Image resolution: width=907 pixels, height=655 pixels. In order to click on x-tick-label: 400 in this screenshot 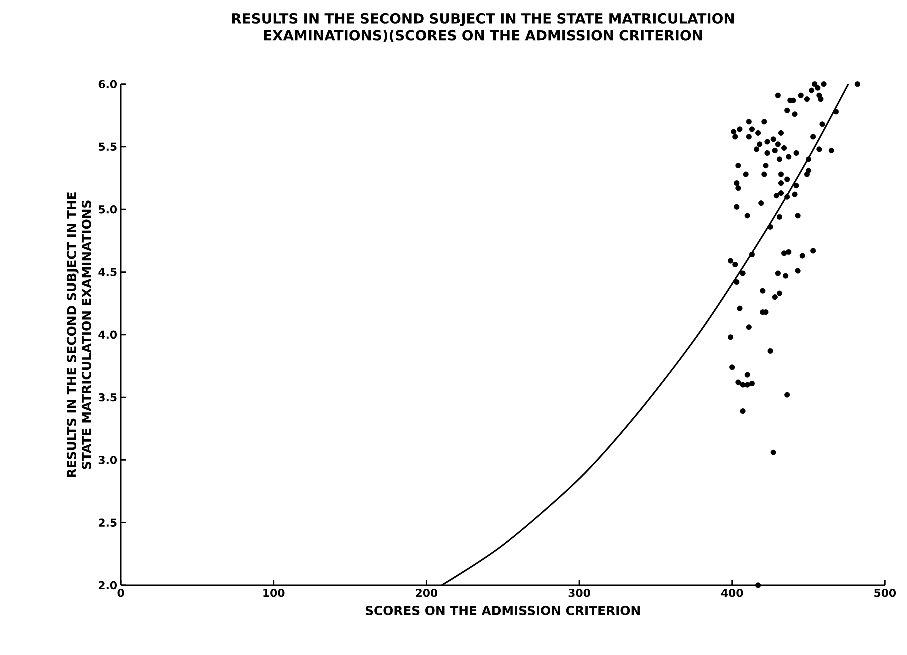, I will do `click(732, 593)`.